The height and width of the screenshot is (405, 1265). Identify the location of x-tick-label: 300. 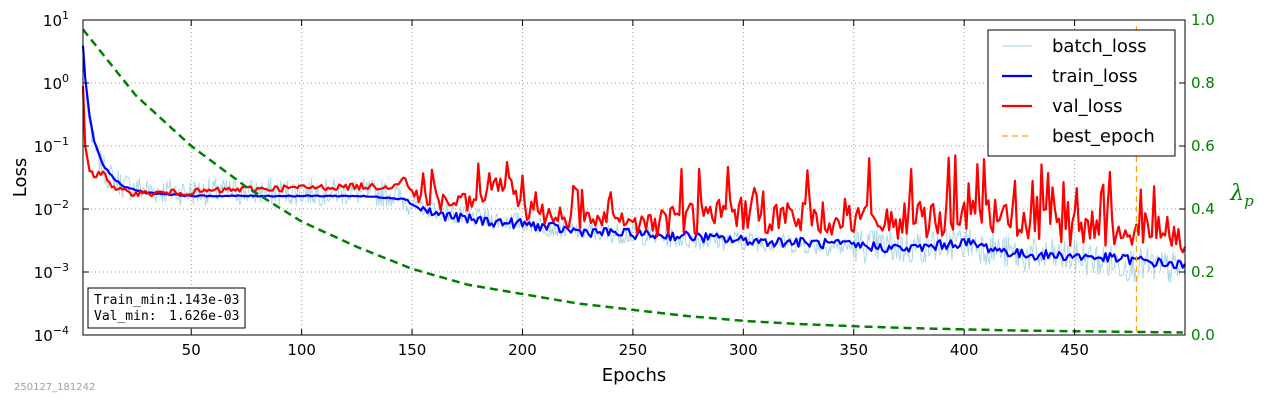
(743, 350).